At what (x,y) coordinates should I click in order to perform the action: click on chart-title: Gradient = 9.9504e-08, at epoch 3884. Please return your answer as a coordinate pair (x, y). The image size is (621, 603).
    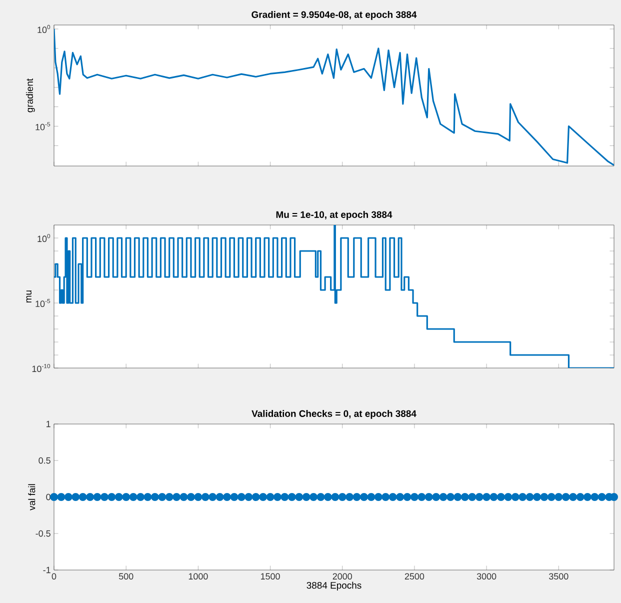
    Looking at the image, I should click on (334, 15).